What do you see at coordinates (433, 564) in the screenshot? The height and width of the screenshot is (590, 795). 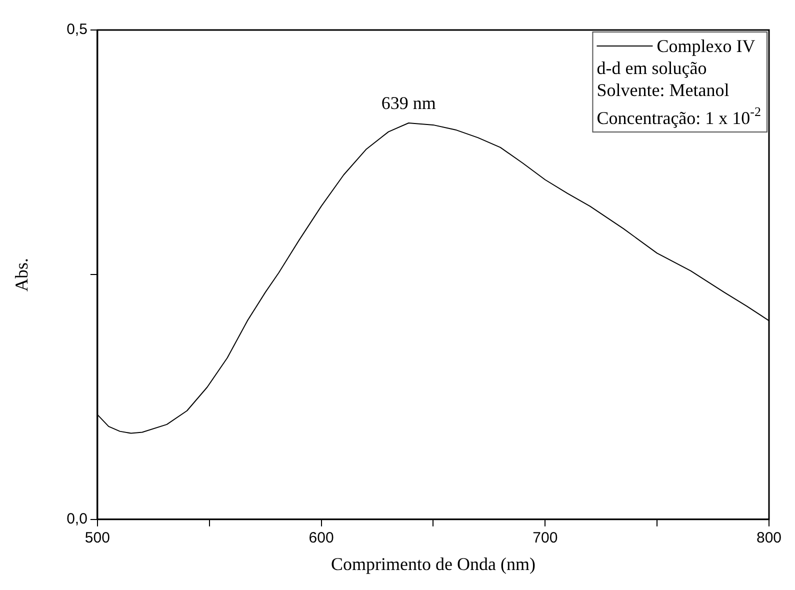 I see `x-axis-title: Comprimento de Onda (nm)` at bounding box center [433, 564].